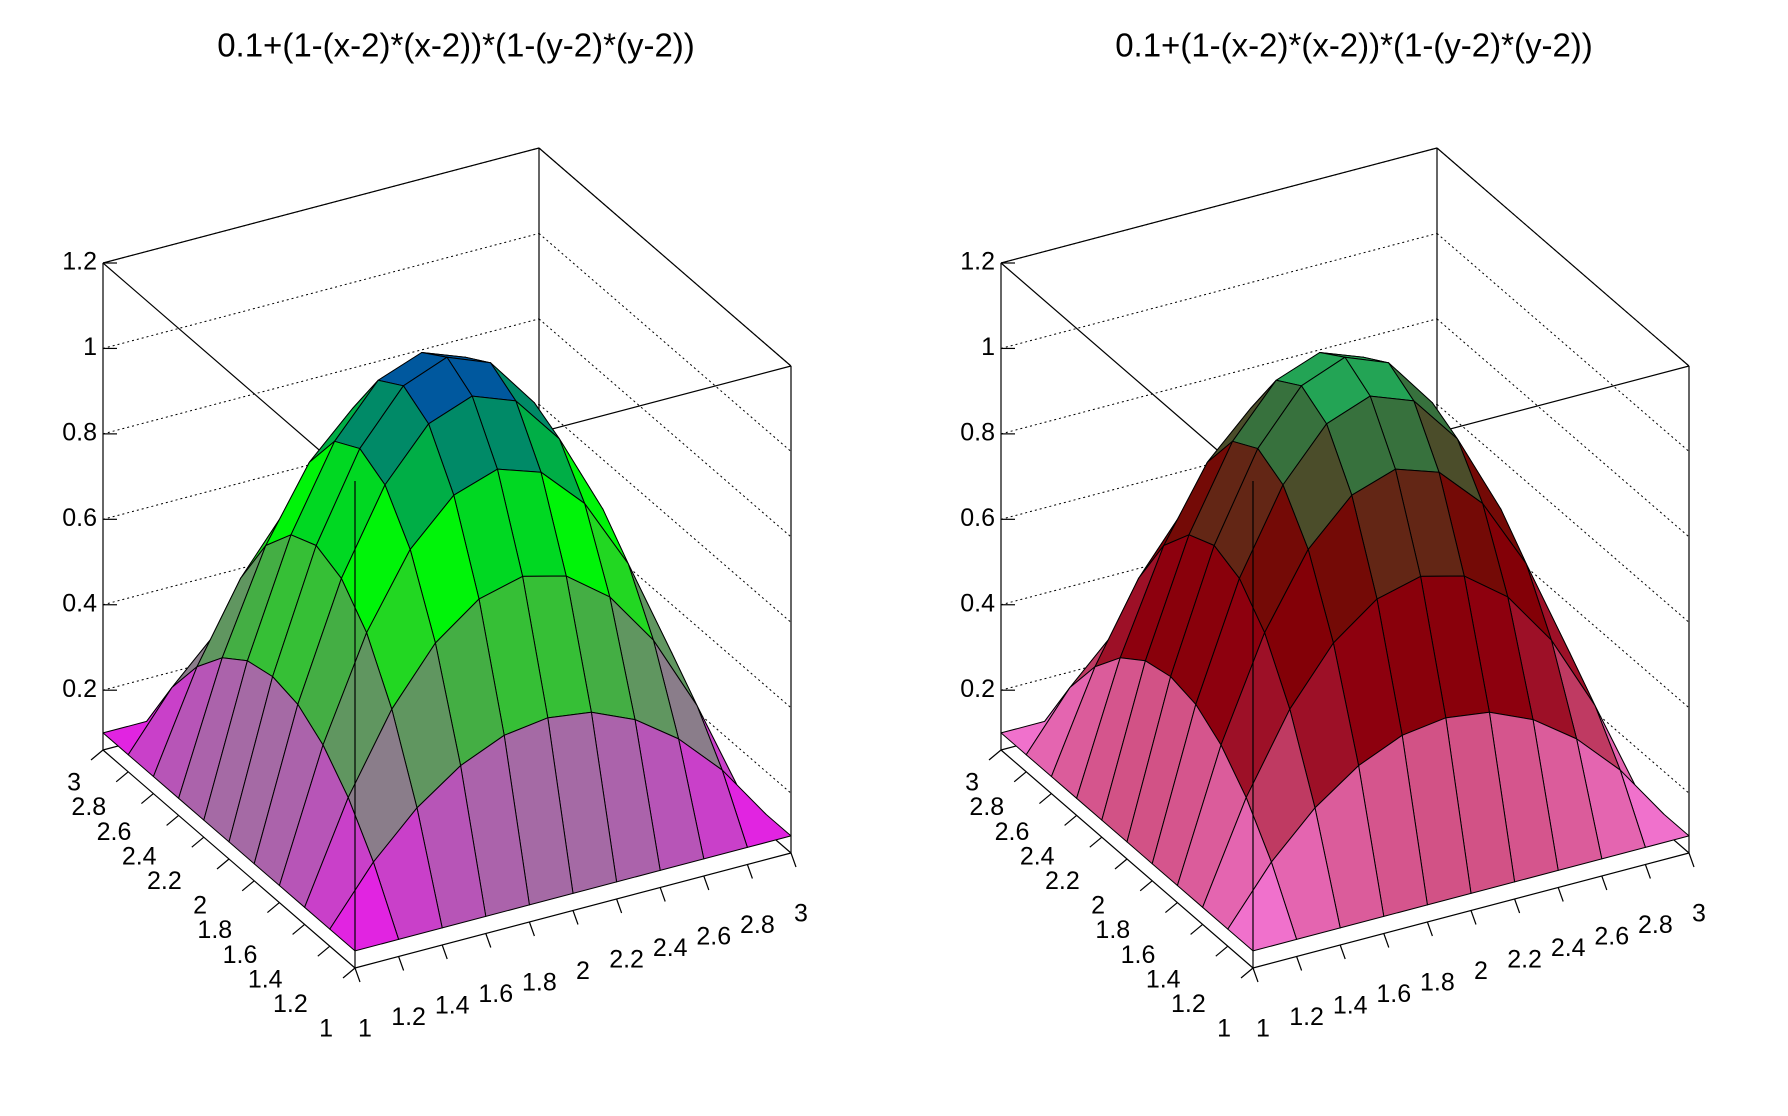 The width and height of the screenshot is (1788, 1116). What do you see at coordinates (364, 906) in the screenshot?
I see `surface-cell` at bounding box center [364, 906].